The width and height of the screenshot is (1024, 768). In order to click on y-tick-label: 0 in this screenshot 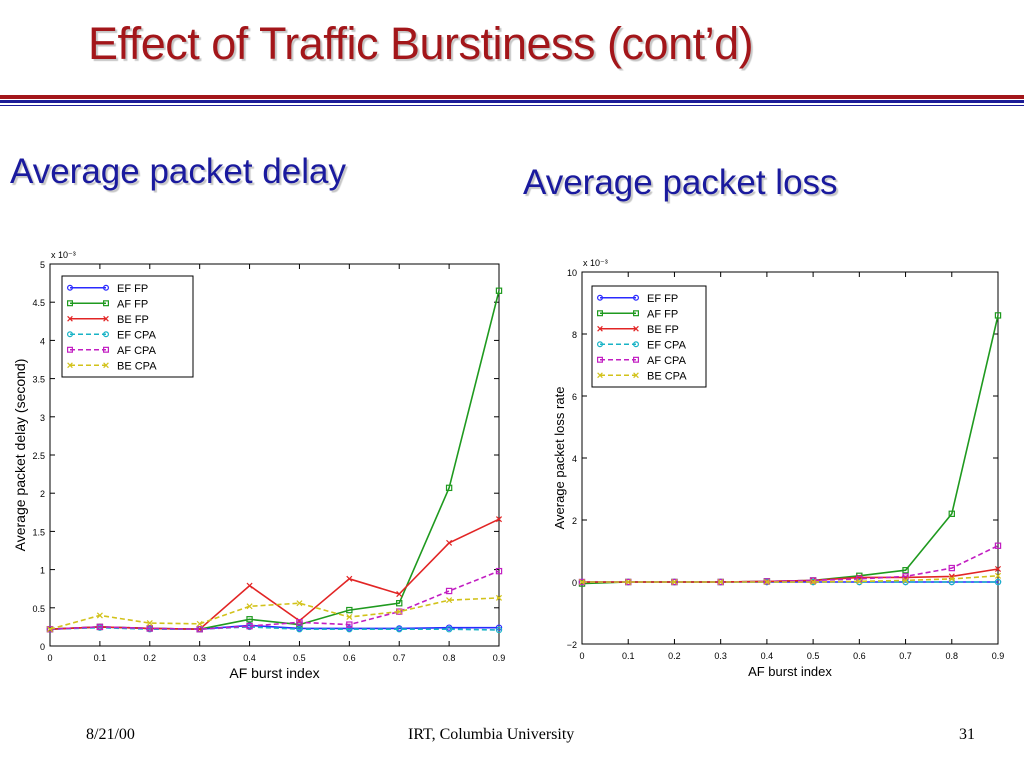, I will do `click(42, 647)`.